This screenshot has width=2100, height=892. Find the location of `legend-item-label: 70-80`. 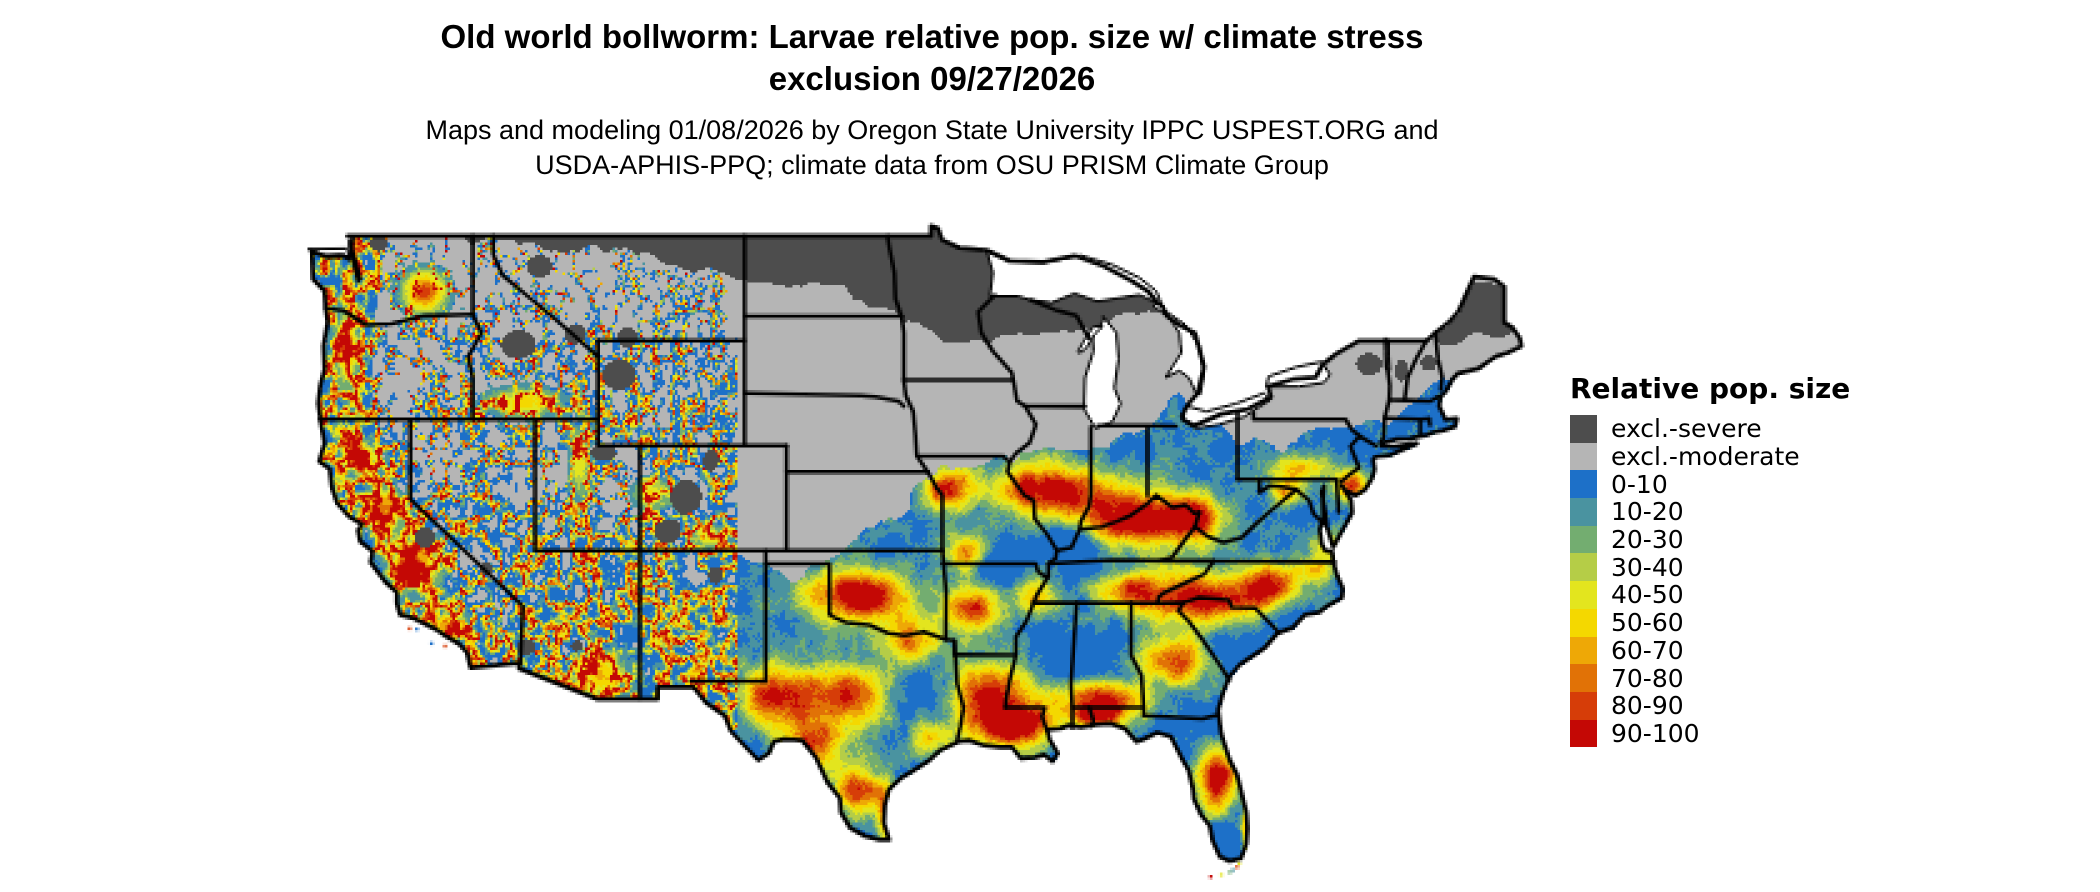

legend-item-label: 70-80 is located at coordinates (1647, 678).